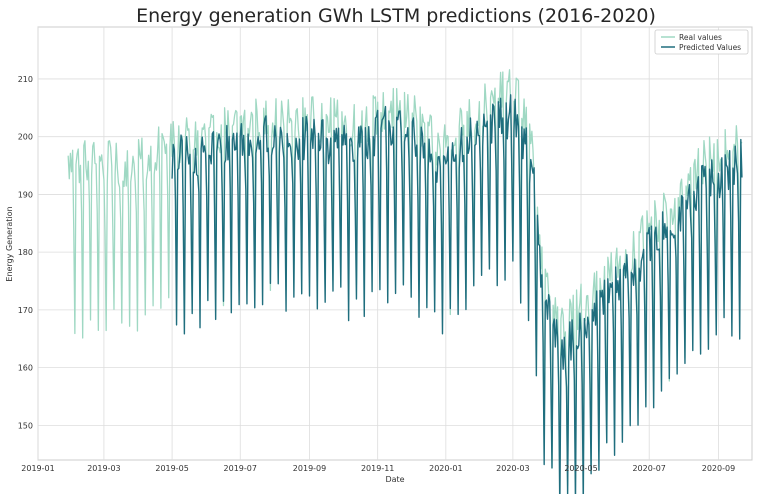 This screenshot has height=494, width=784. What do you see at coordinates (394, 479) in the screenshot?
I see `x-axis-label: Date` at bounding box center [394, 479].